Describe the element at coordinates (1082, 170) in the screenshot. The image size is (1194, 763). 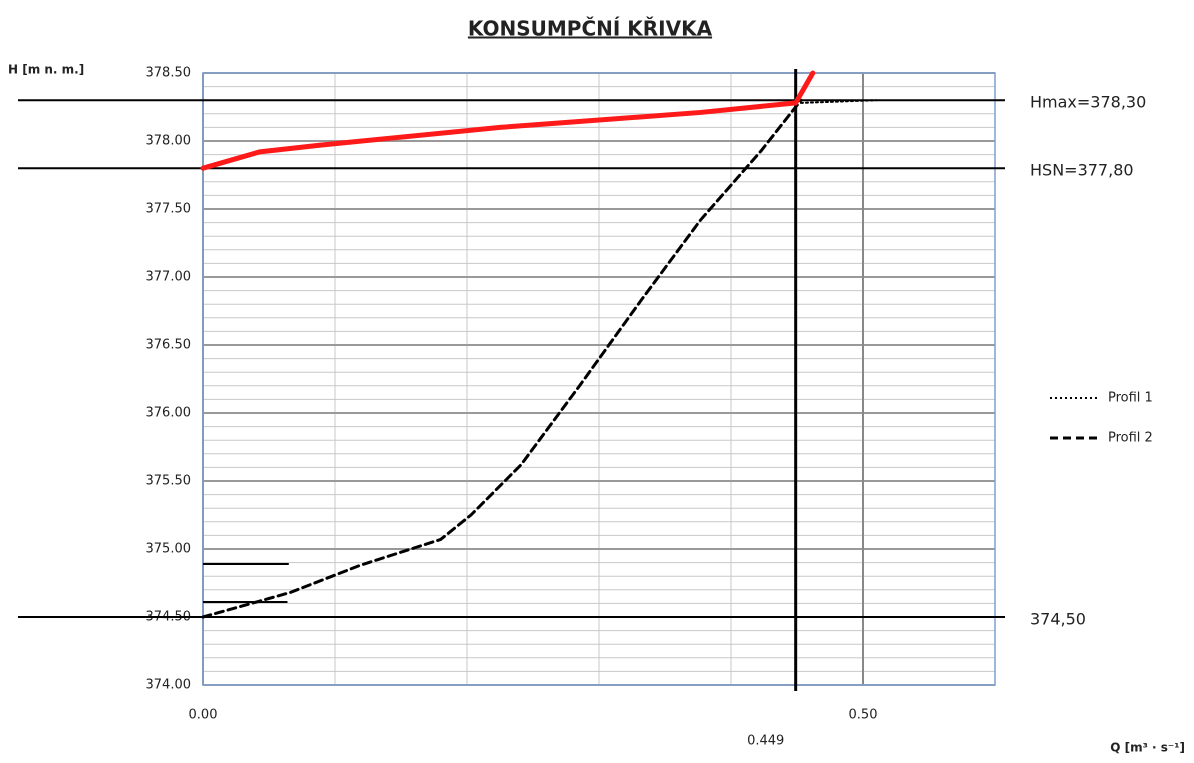
I see `reference-label: HSN=377,80` at that location.